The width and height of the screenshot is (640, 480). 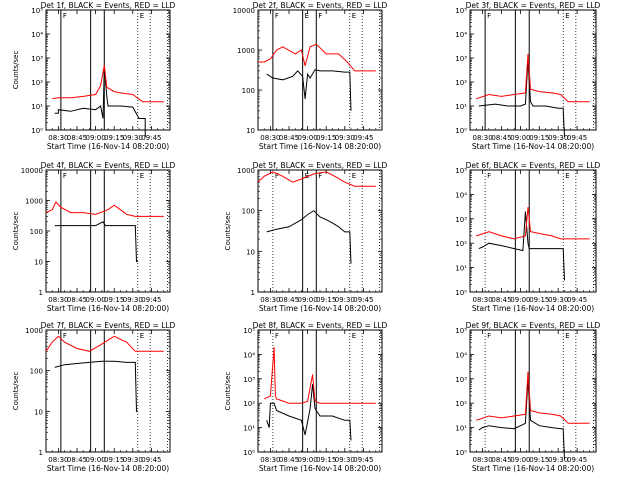 I want to click on y-tick-label: 10, so click(x=38, y=263).